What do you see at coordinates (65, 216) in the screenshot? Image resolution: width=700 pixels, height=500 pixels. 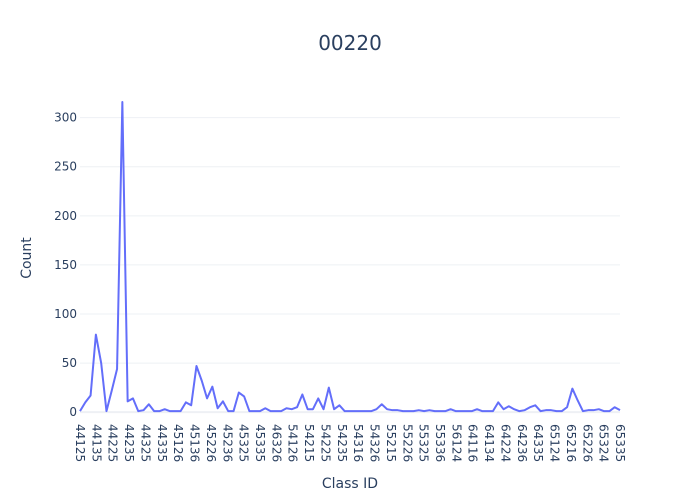 I see `y-tick-label: 200` at bounding box center [65, 216].